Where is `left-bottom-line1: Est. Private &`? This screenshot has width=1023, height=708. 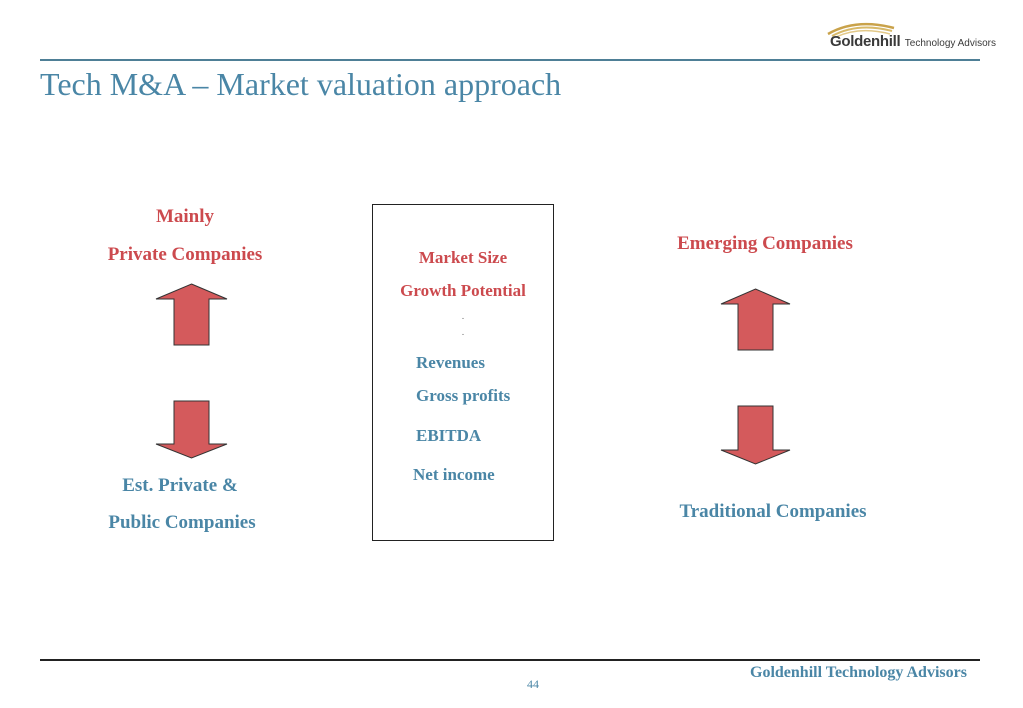 left-bottom-line1: Est. Private & is located at coordinates (180, 485).